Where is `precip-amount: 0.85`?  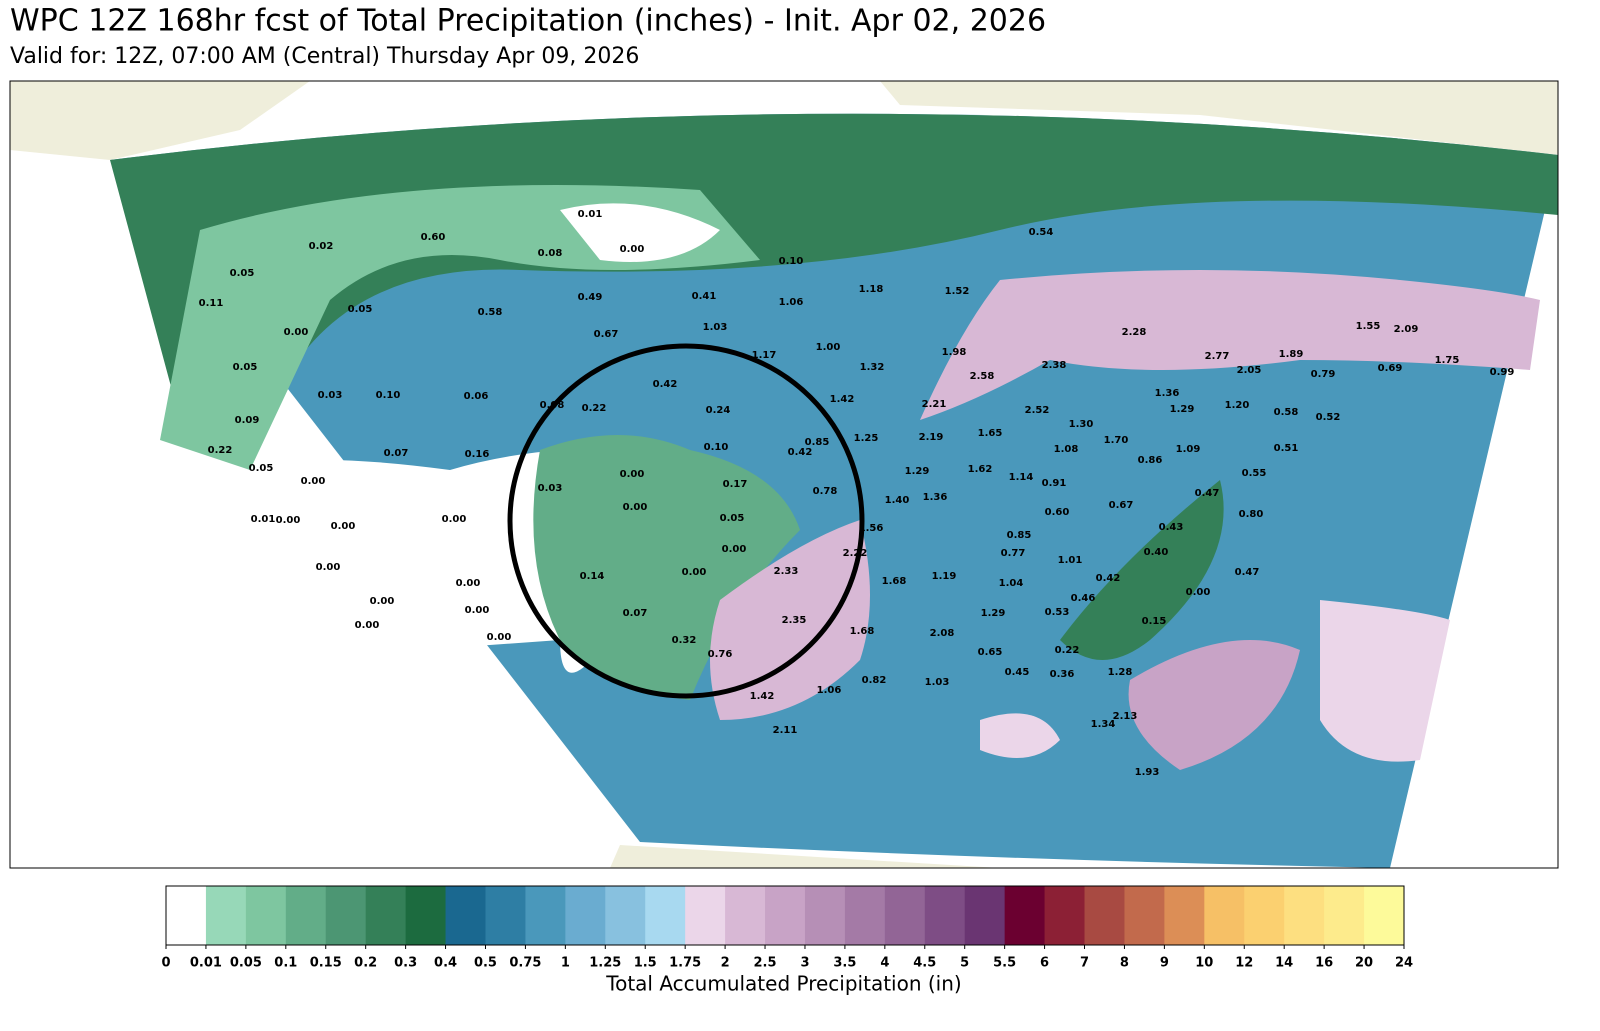
precip-amount: 0.85 is located at coordinates (817, 442).